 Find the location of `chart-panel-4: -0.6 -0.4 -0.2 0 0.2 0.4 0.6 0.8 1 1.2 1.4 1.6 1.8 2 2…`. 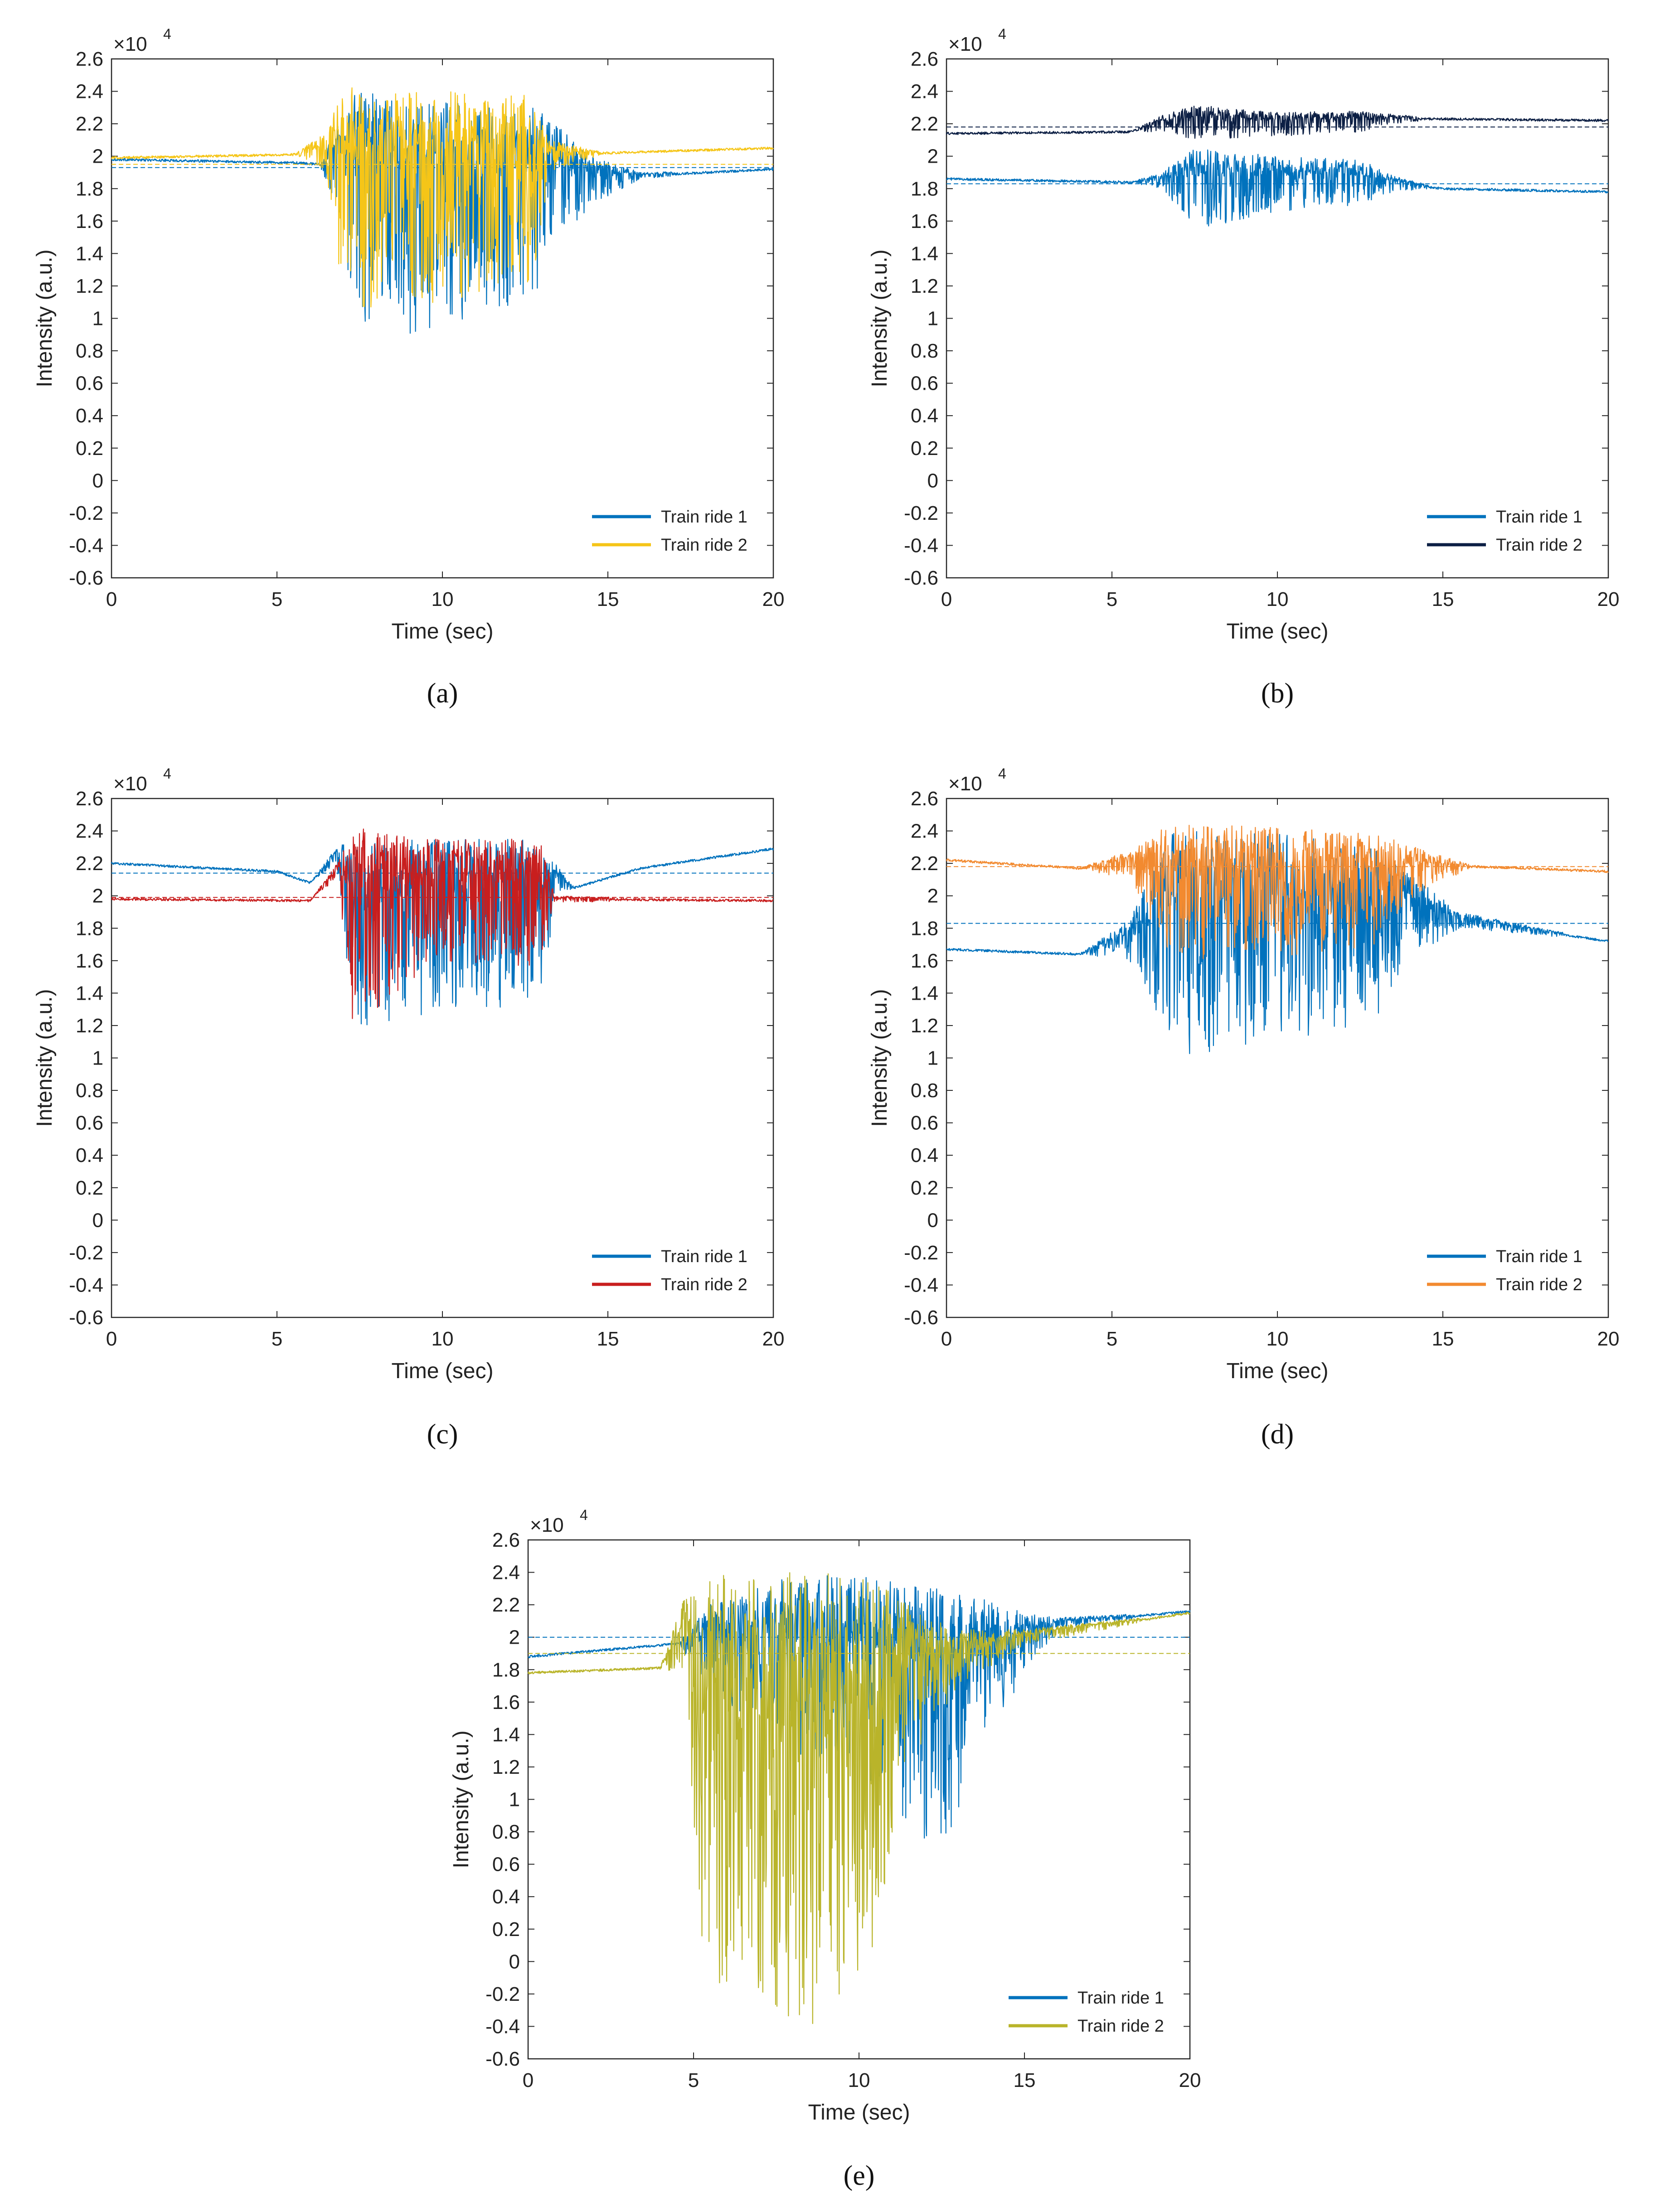

chart-panel-4: -0.6 -0.4 -0.2 0 0.2 0.4 0.6 0.8 1 1.2 1.4 1.6 1.8 2 2… is located at coordinates (1243, 1107).